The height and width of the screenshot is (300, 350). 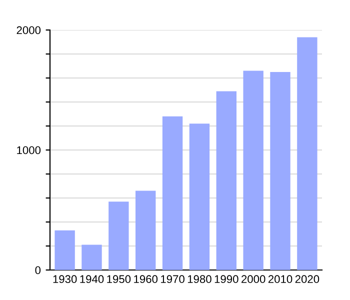 I want to click on x-tick-label: 1990, so click(x=226, y=279).